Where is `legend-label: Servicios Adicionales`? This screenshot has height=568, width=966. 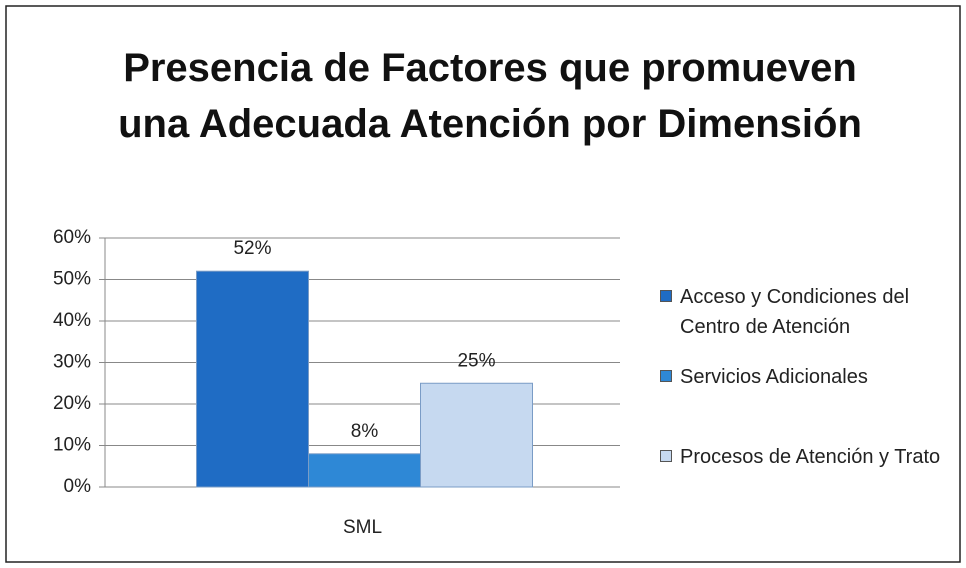
legend-label: Servicios Adicionales is located at coordinates (774, 377).